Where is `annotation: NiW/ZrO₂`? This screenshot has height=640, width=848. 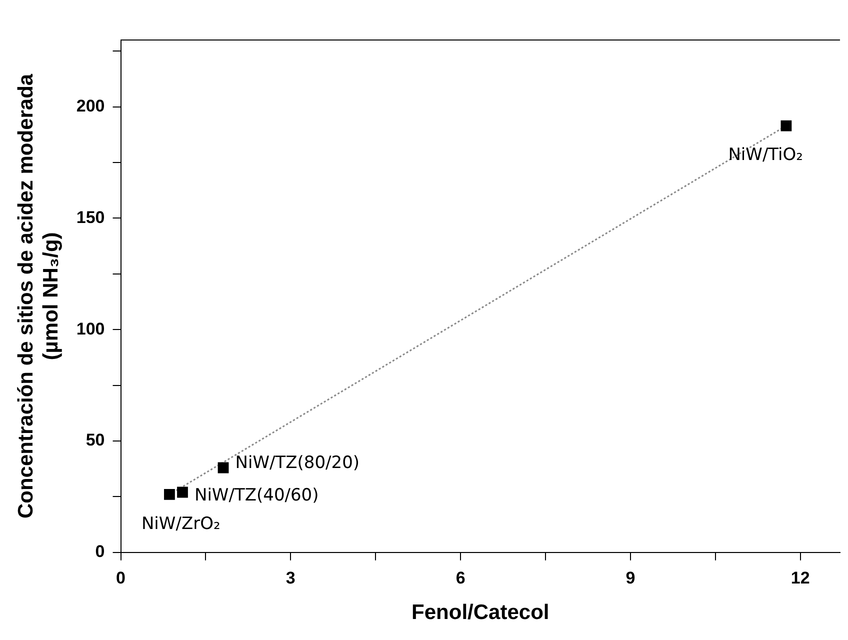
annotation: NiW/ZrO₂ is located at coordinates (180, 524).